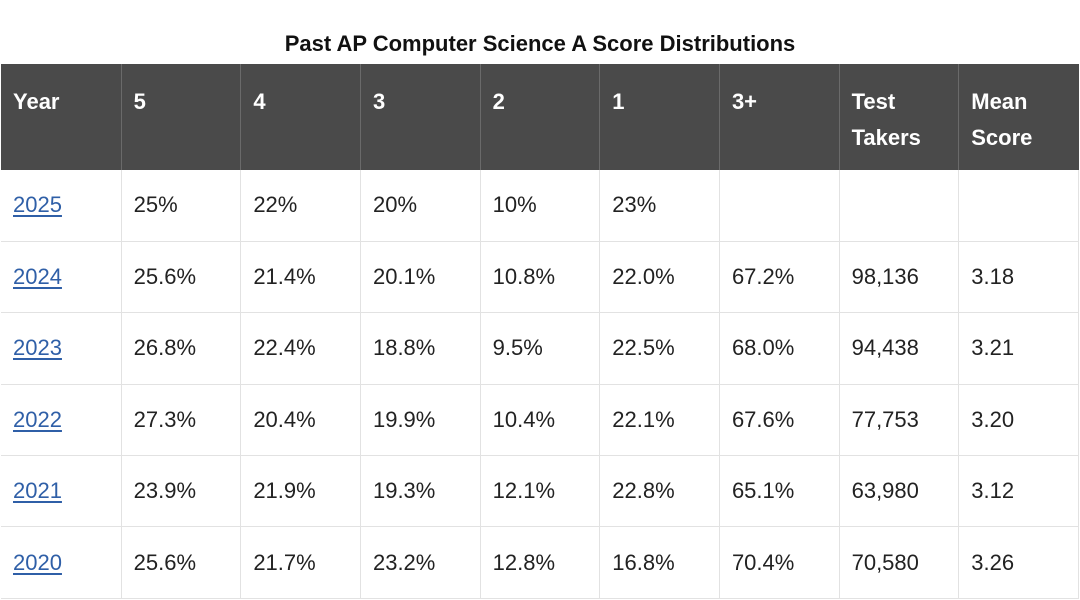 This screenshot has height=600, width=1080. Describe the element at coordinates (37, 277) in the screenshot. I see `year-link: 2024` at that location.